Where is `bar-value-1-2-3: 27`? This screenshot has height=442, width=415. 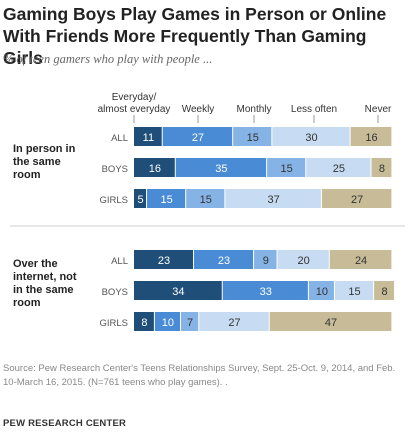 bar-value-1-2-3: 27 is located at coordinates (234, 323).